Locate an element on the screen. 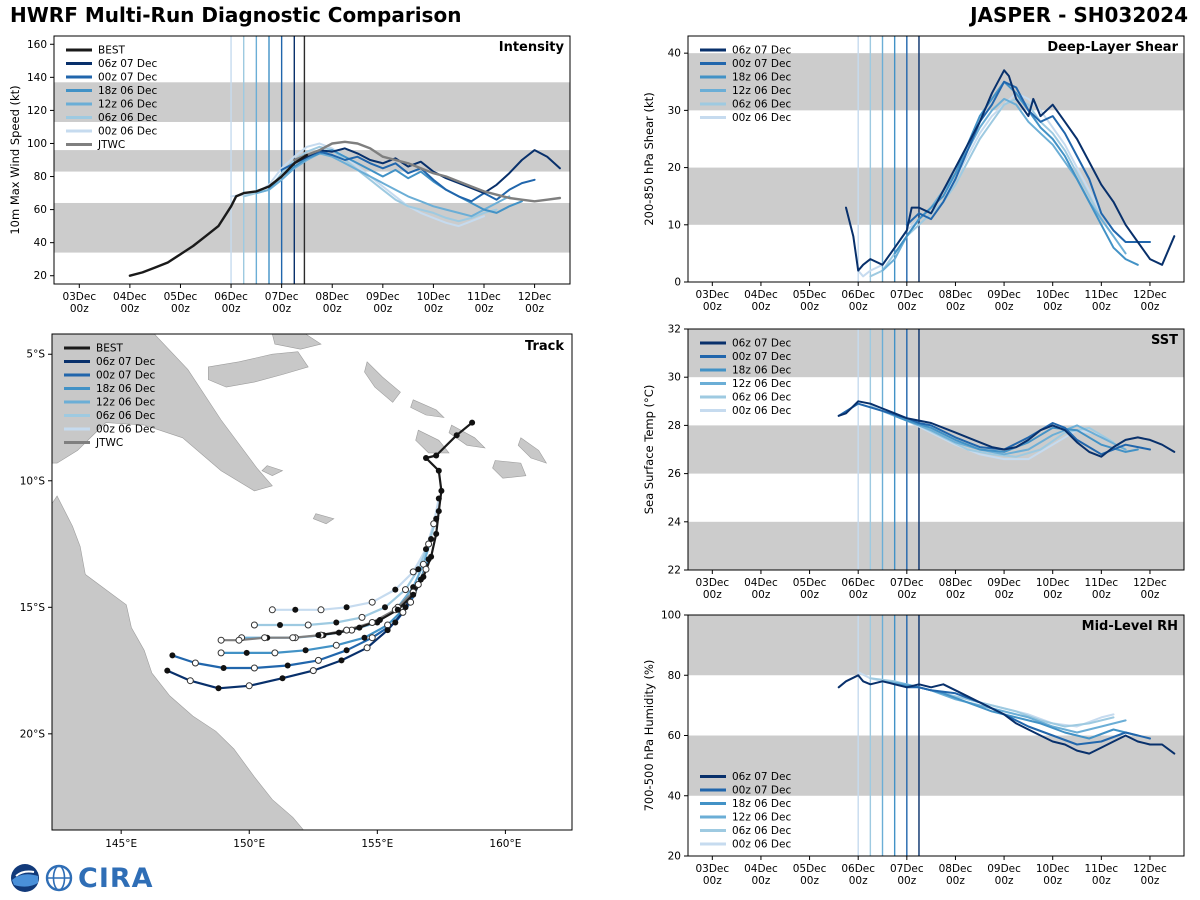 The width and height of the screenshot is (1200, 900). y-tick-label: 30 is located at coordinates (674, 111).